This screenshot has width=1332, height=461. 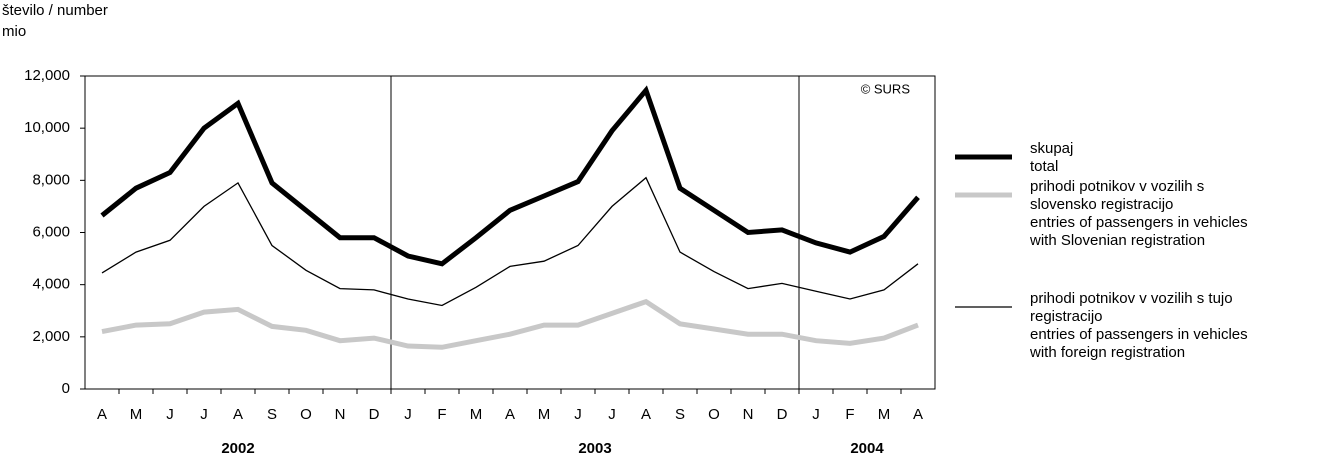 What do you see at coordinates (51, 336) in the screenshot?
I see `y-tick-label: 2,000` at bounding box center [51, 336].